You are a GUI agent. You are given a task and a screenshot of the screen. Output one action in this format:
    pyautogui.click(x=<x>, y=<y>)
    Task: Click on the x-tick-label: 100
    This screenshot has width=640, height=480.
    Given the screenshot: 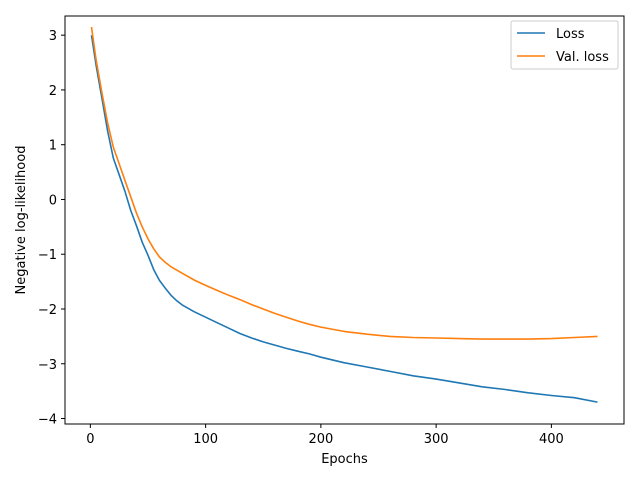 What is the action you would take?
    pyautogui.click(x=205, y=439)
    